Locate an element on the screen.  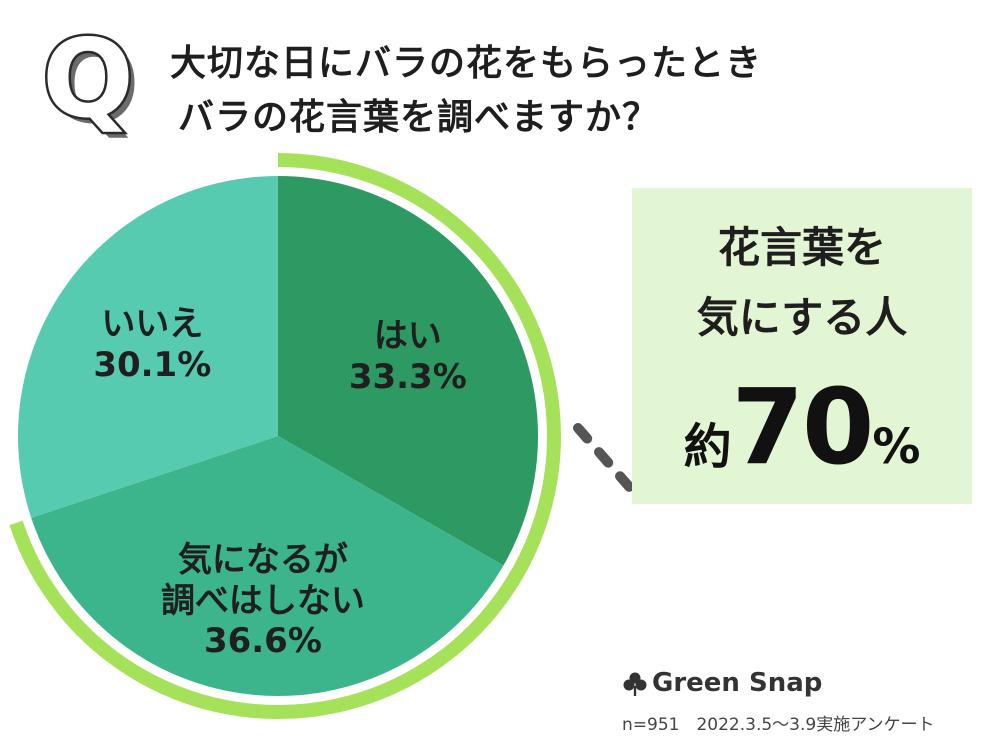
slice-label-curious-no-check: 気になるが 調べはしない 36.6% is located at coordinates (263, 601).